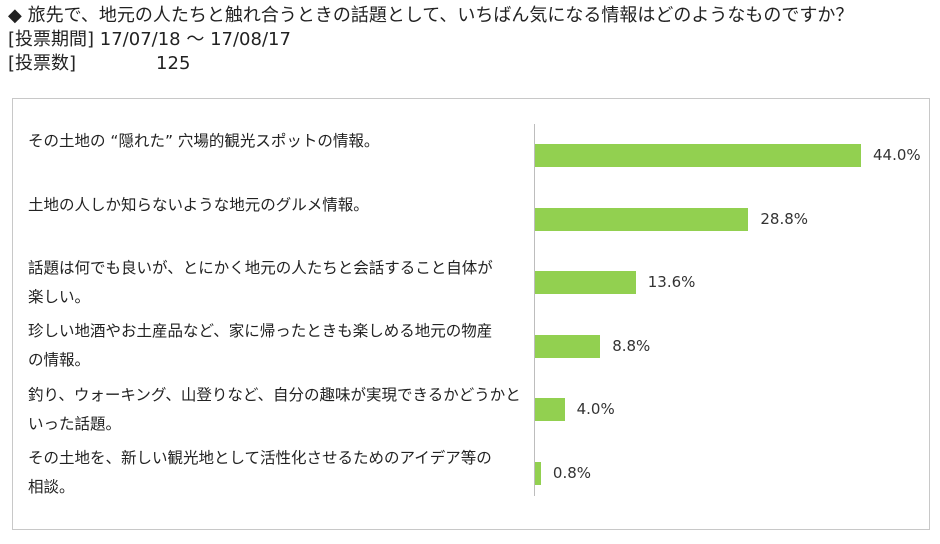 Image resolution: width=940 pixels, height=544 pixels. Describe the element at coordinates (59, 360) in the screenshot. I see `category-label-line: の情報。` at that location.